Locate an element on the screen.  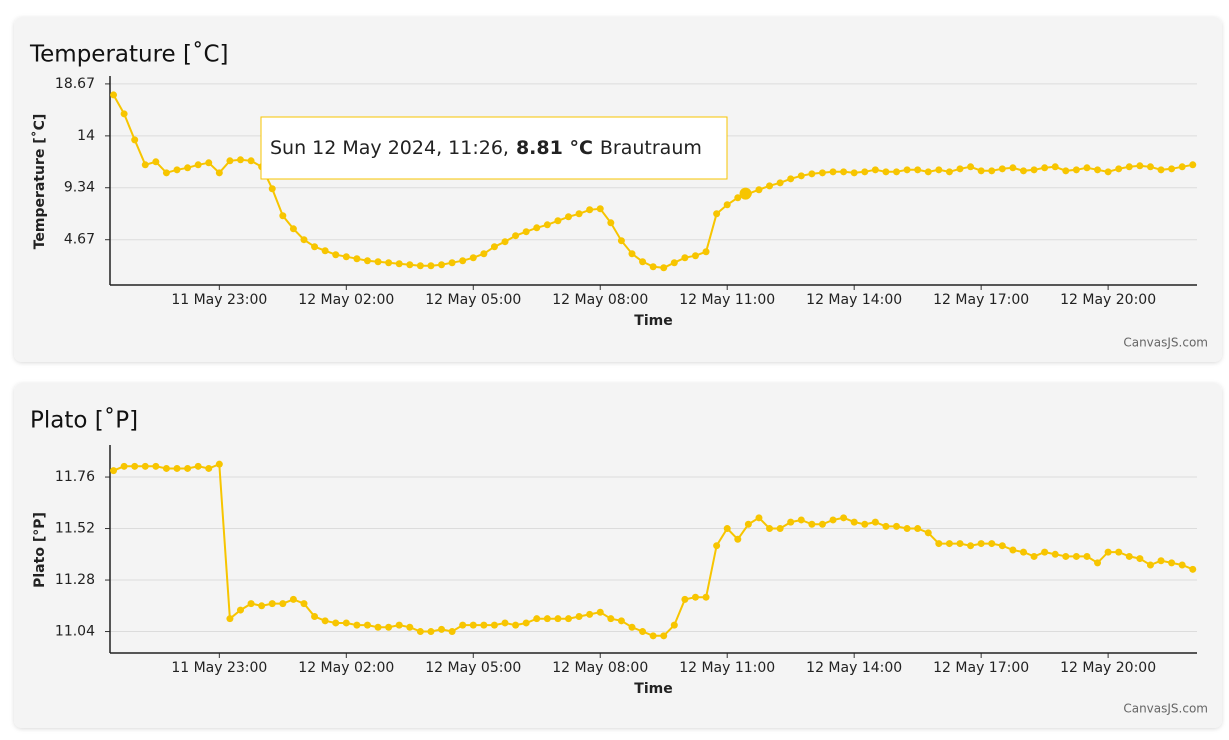
y-tick-label: 11.28 is located at coordinates (75, 580).